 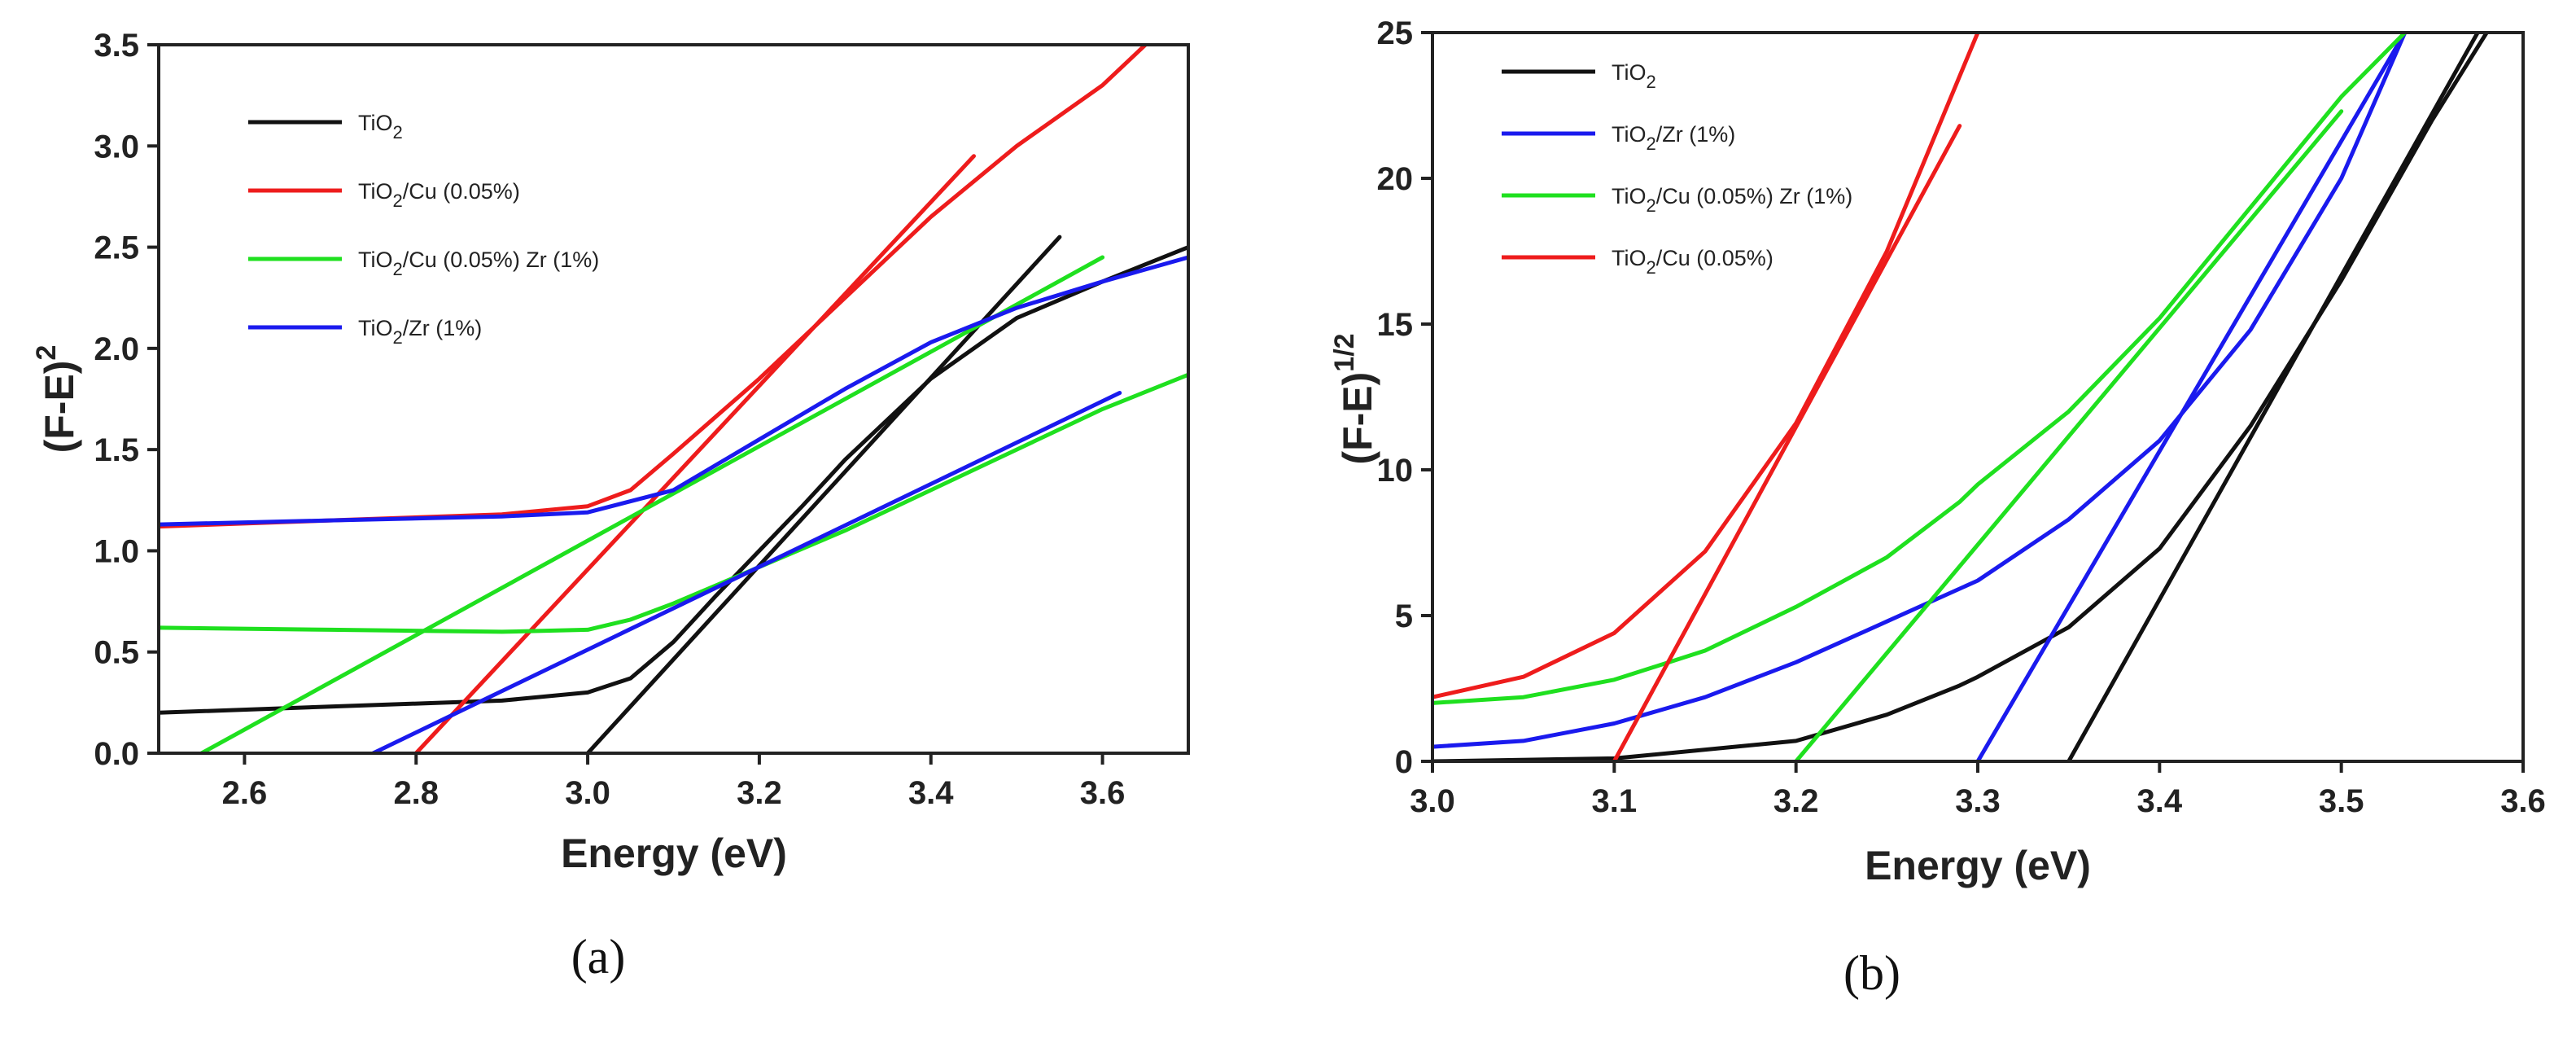 I want to click on panel-b-series-cu-fit, so click(x=1787, y=442).